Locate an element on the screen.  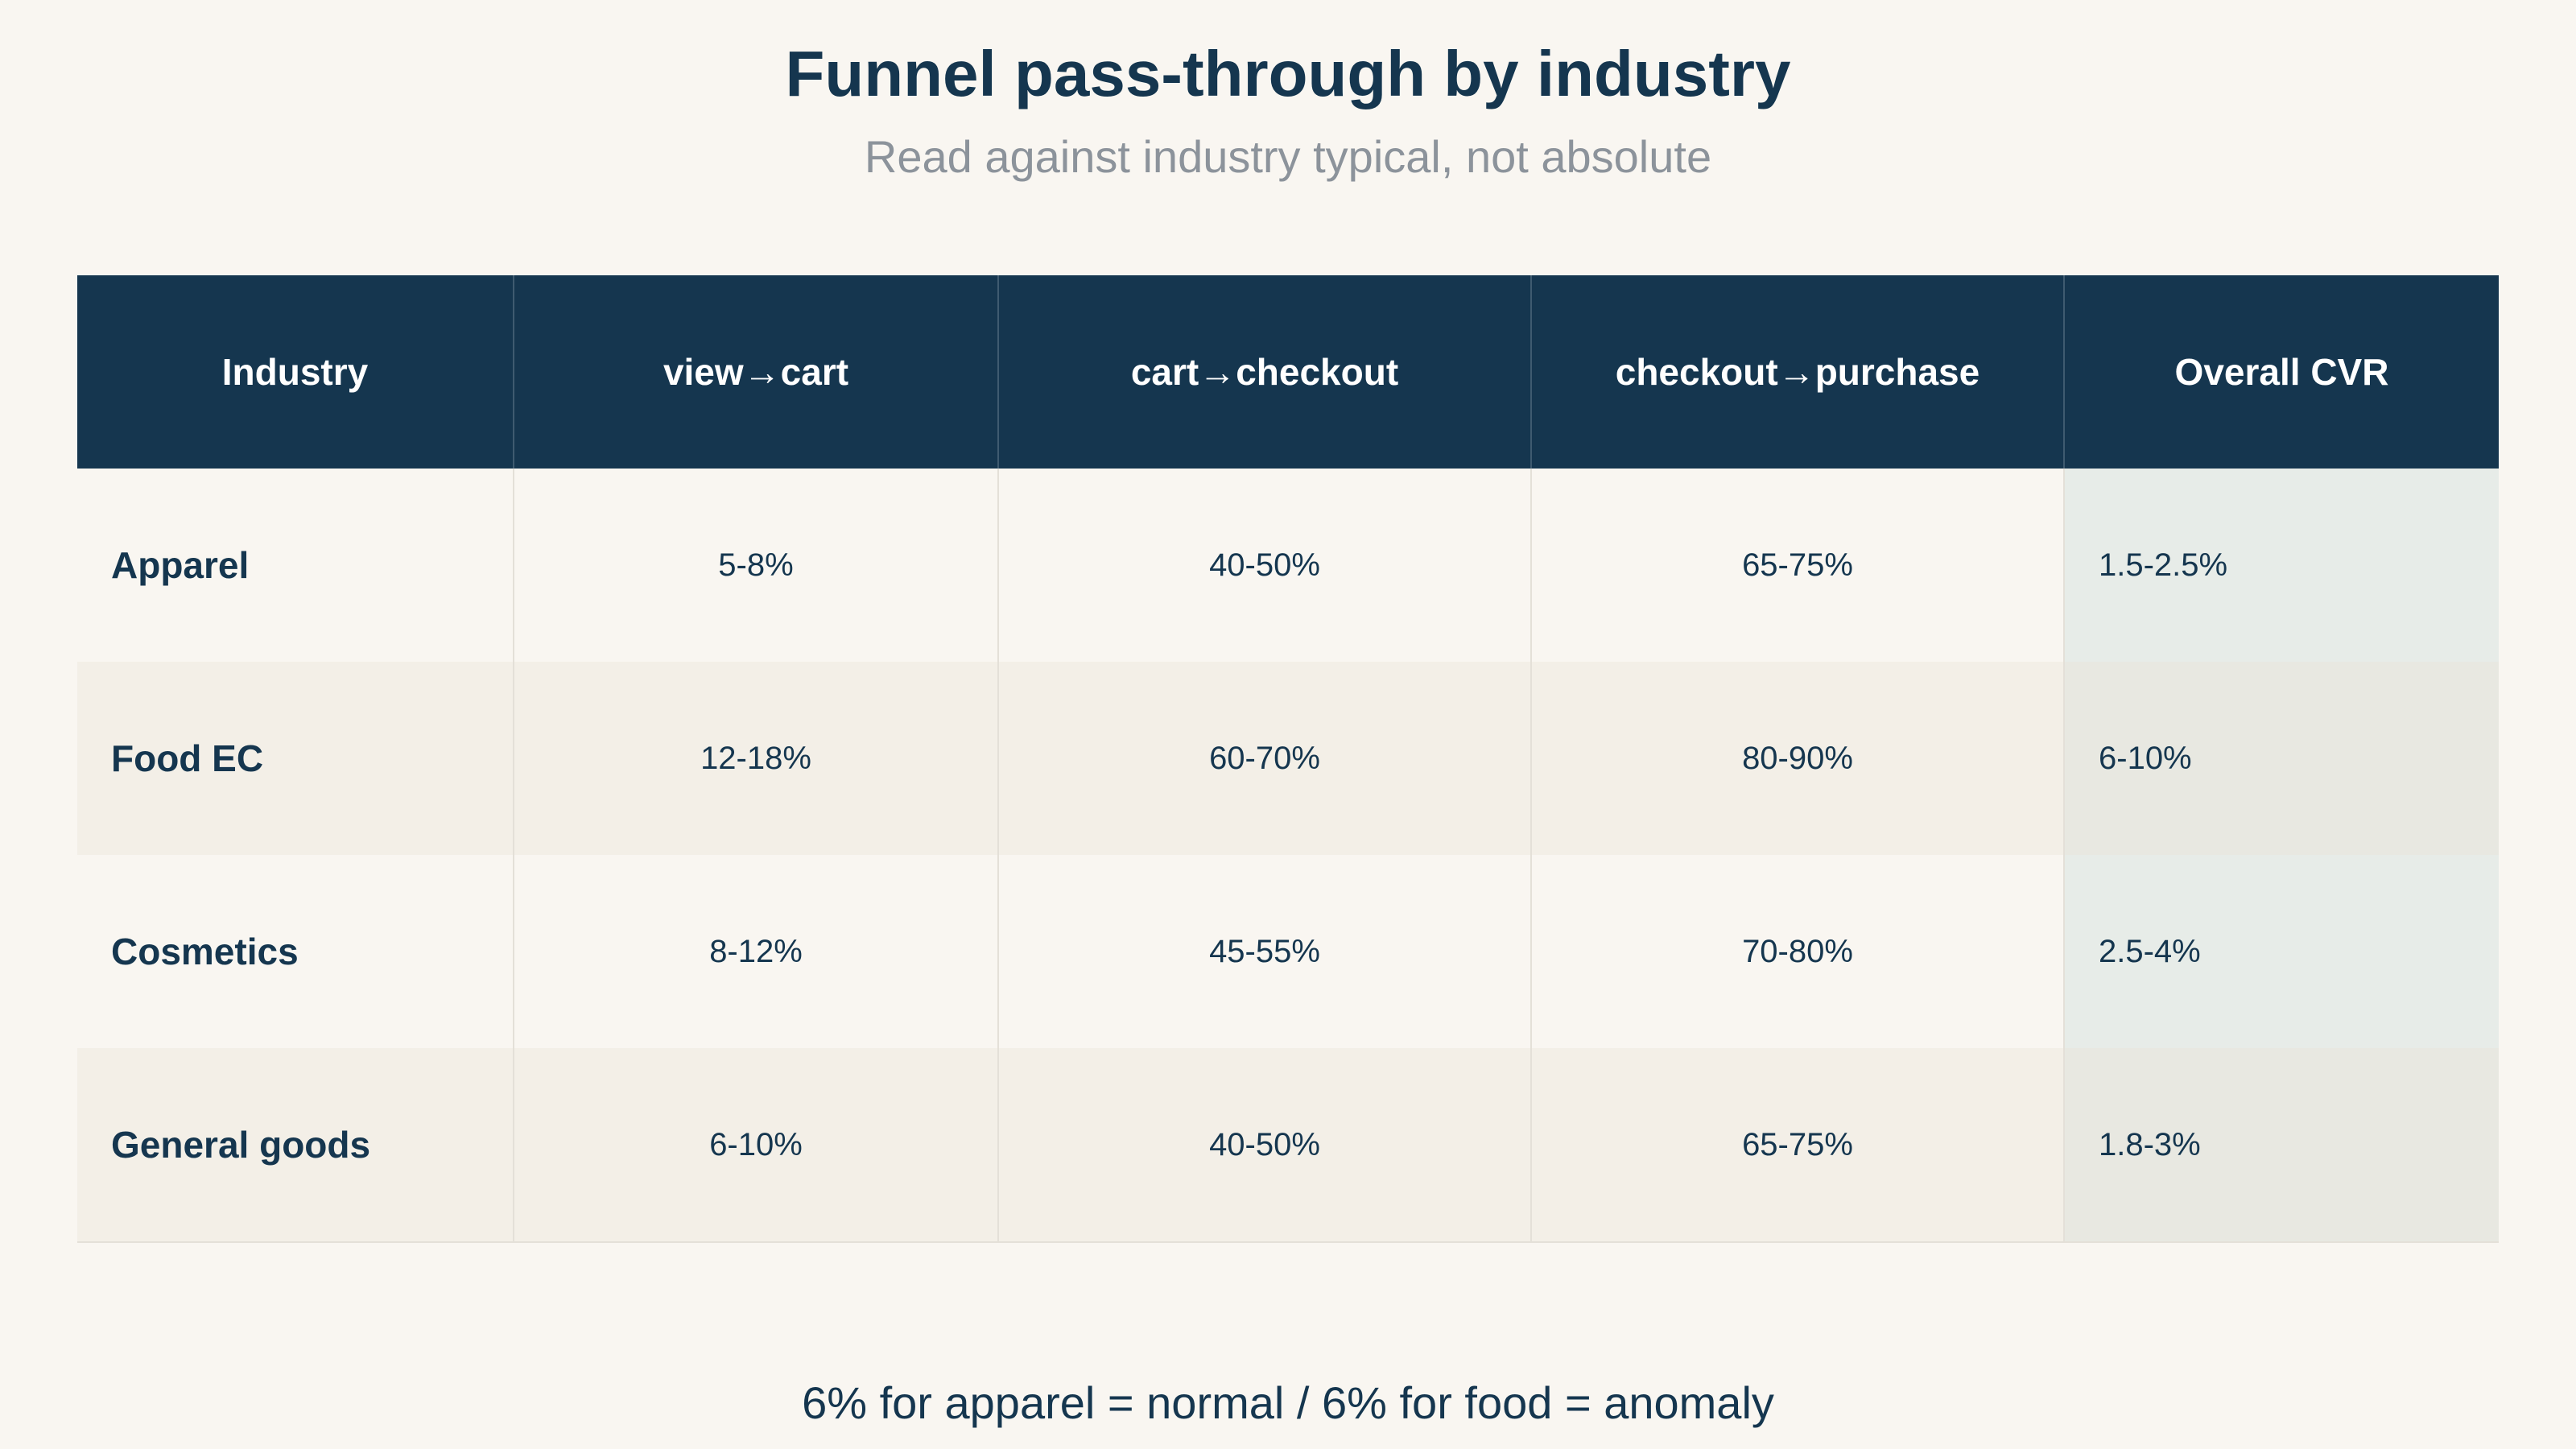
table-row: Cosmetics 8-12% 45-55% 70-80% 2.5-4% is located at coordinates (1288, 951).